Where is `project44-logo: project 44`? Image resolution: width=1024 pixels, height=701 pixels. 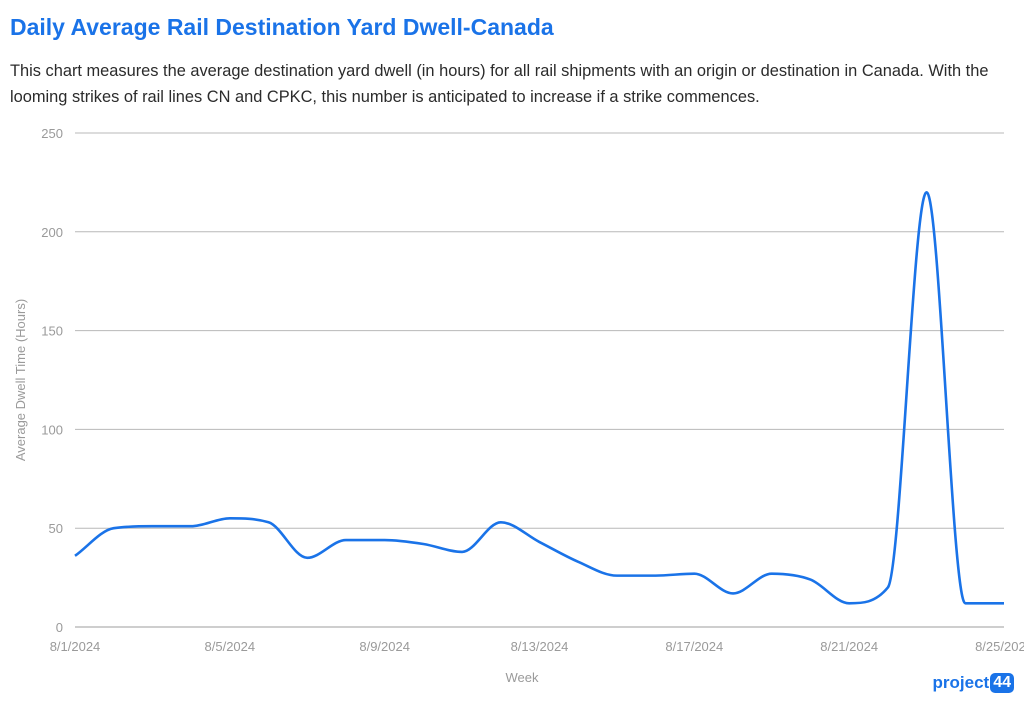 project44-logo: project 44 is located at coordinates (973, 683).